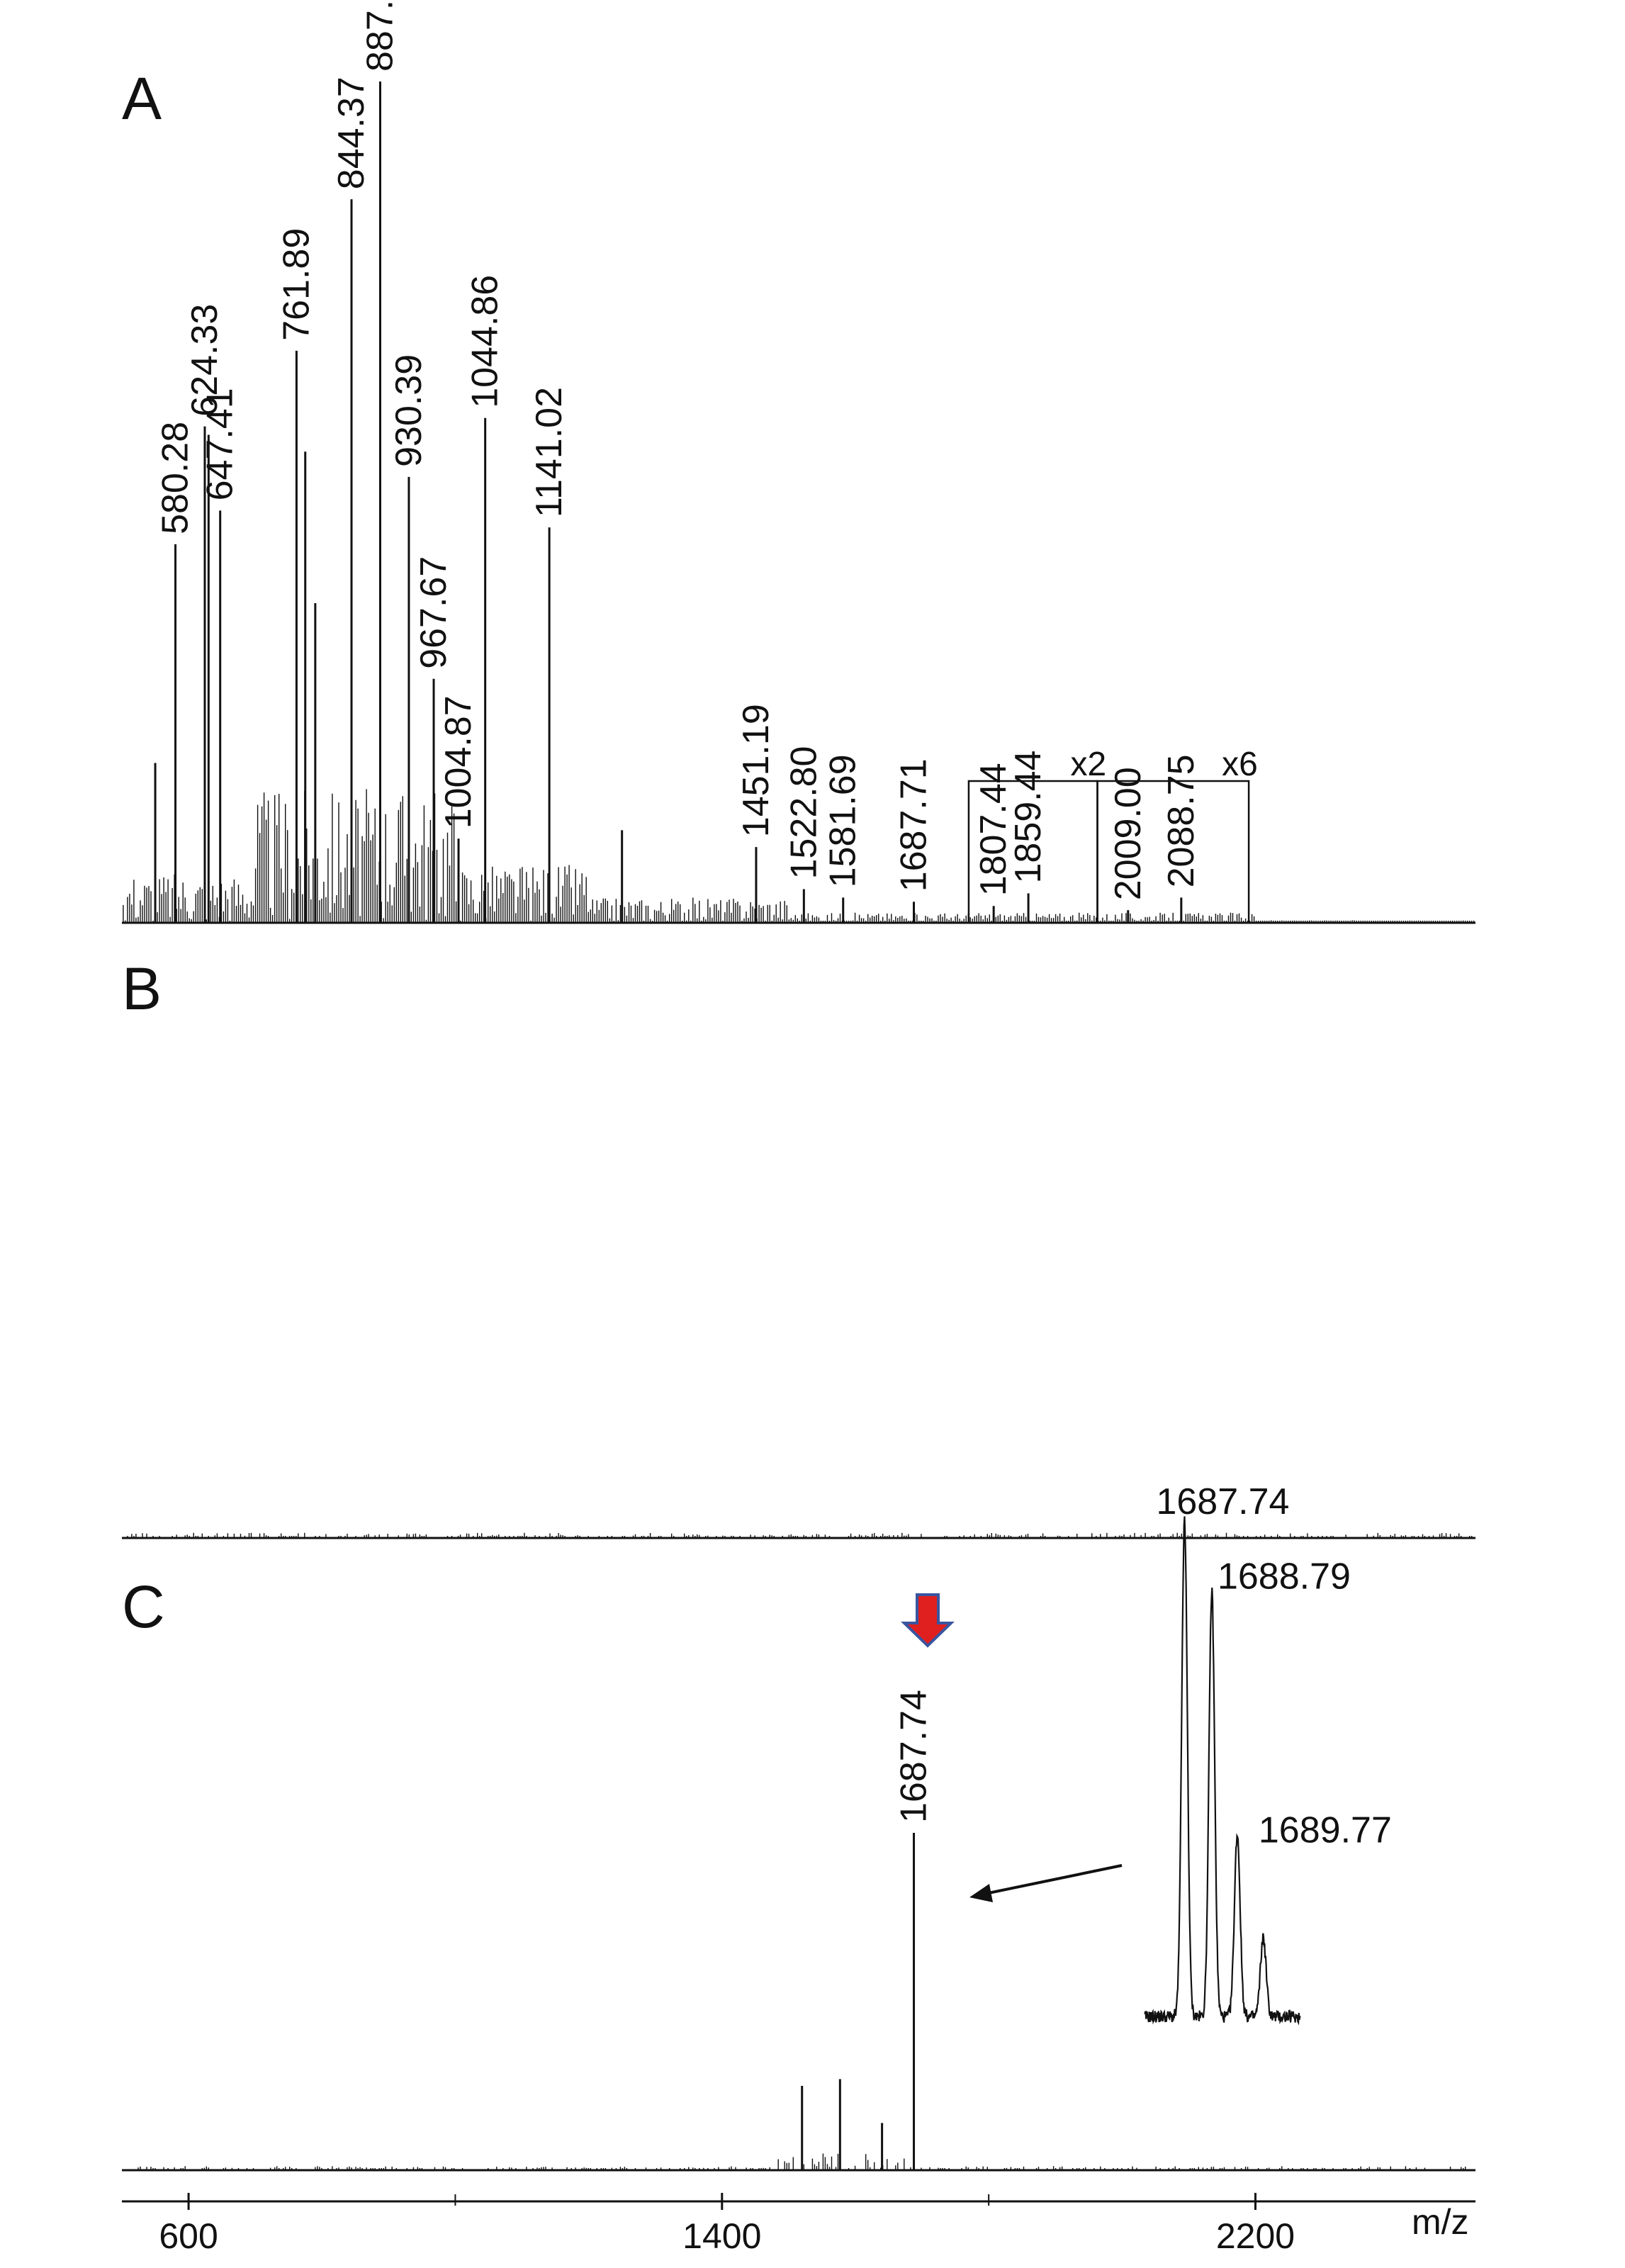 This screenshot has height=2268, width=1625. I want to click on peak-label: 647.41, so click(220, 444).